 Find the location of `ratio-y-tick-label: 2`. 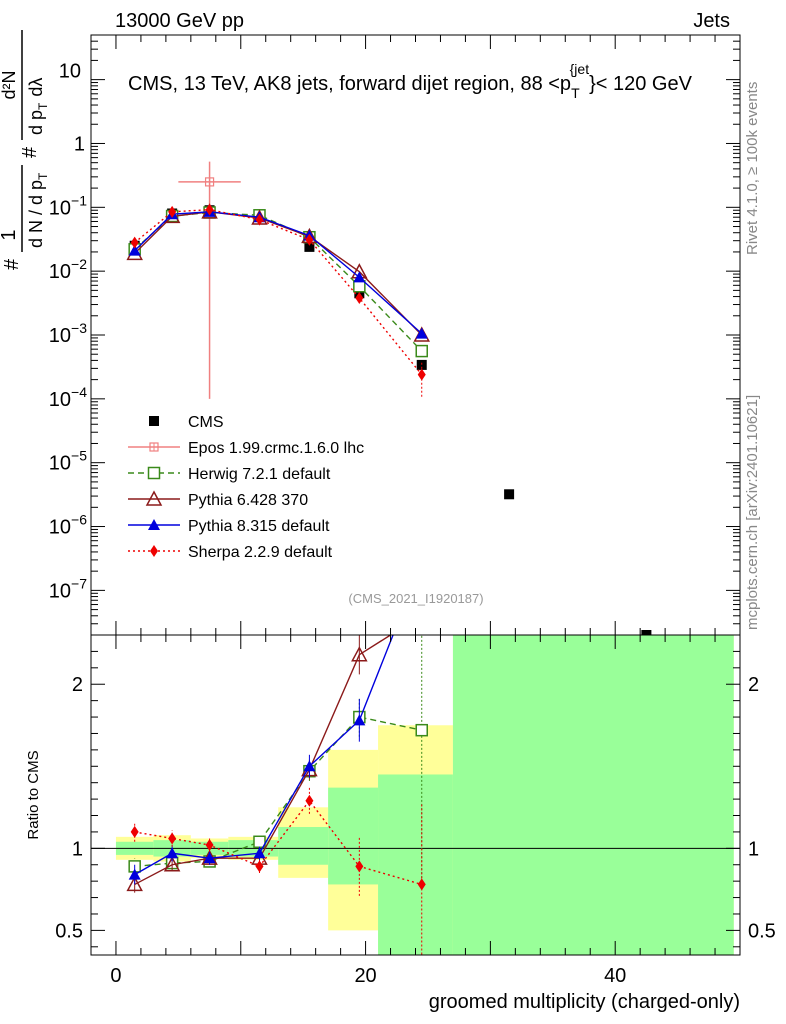

ratio-y-tick-label: 2 is located at coordinates (77, 685).